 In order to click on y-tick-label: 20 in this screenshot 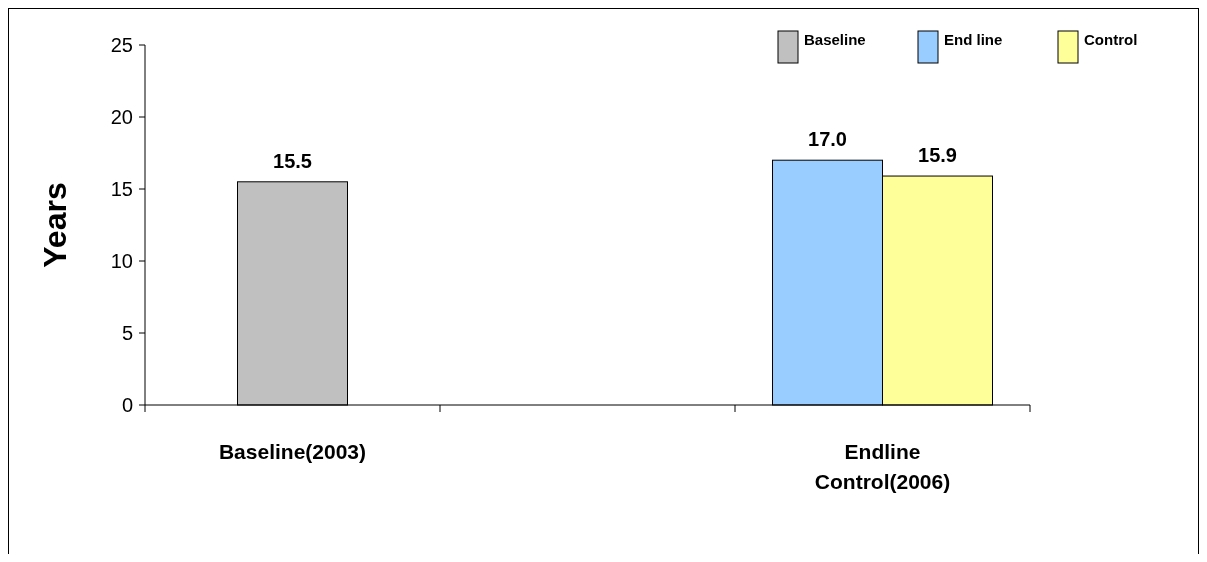, I will do `click(121, 117)`.